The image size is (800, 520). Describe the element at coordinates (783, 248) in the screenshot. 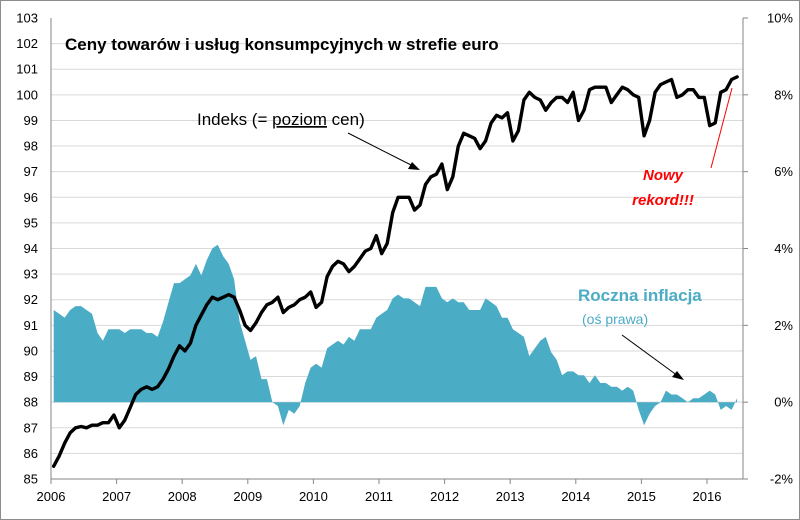

I see `right-tick-label: 4%` at that location.